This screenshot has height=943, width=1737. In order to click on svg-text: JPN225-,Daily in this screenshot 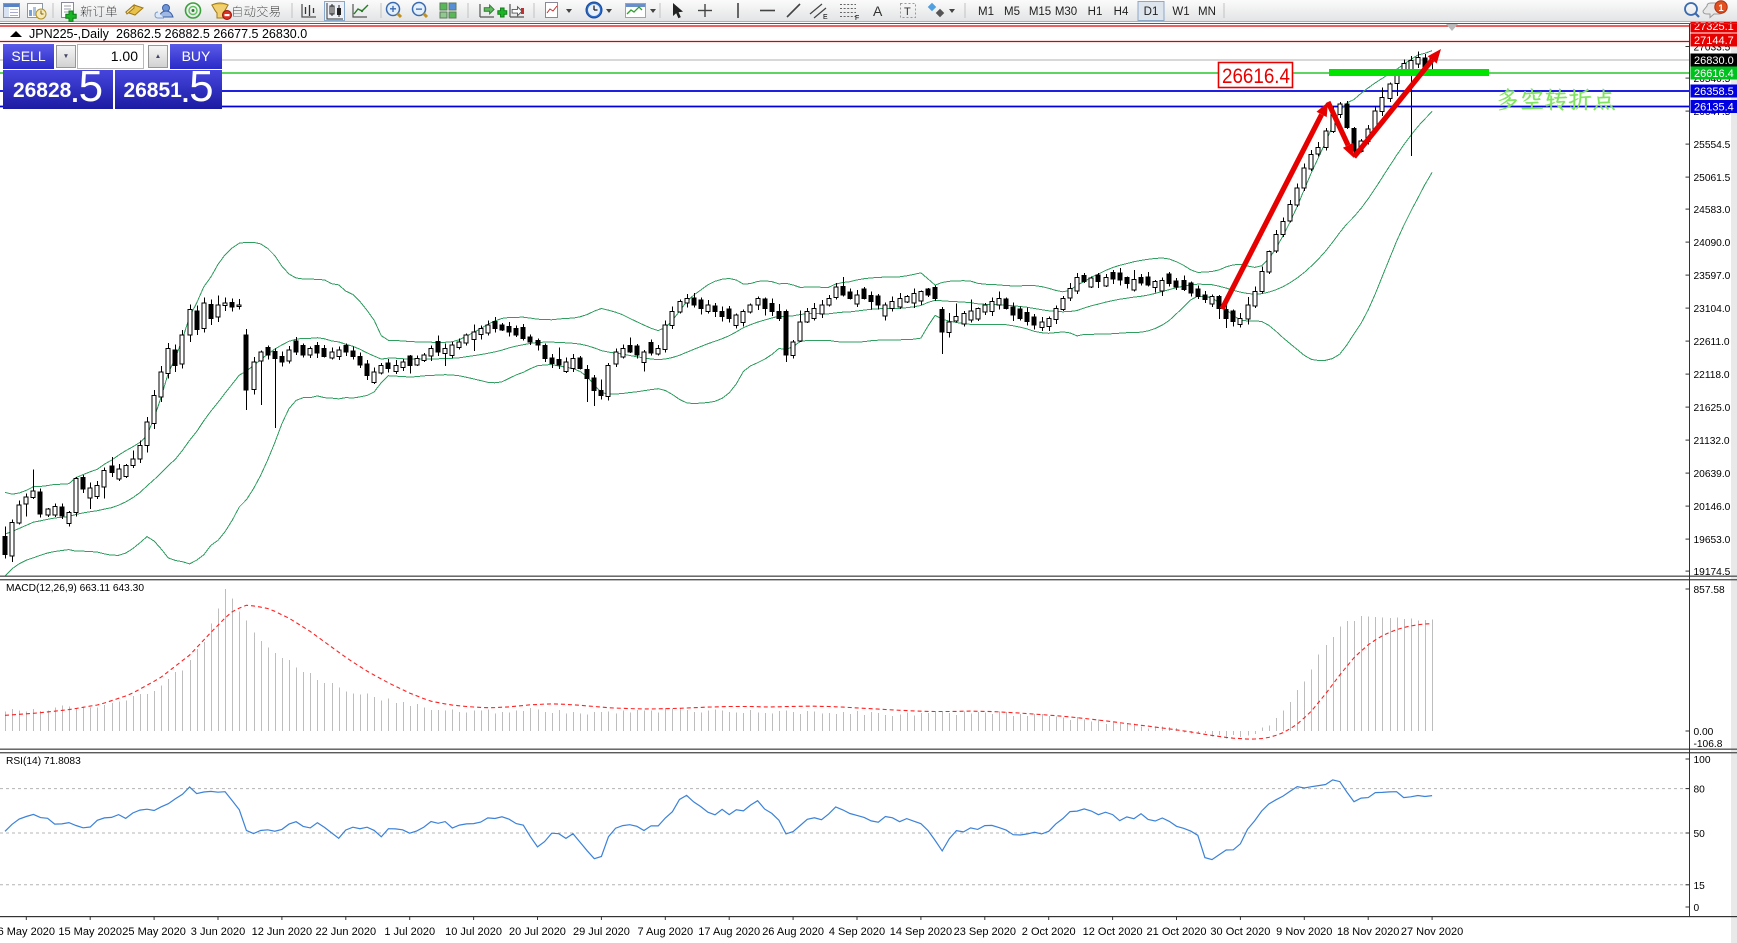, I will do `click(69, 34)`.